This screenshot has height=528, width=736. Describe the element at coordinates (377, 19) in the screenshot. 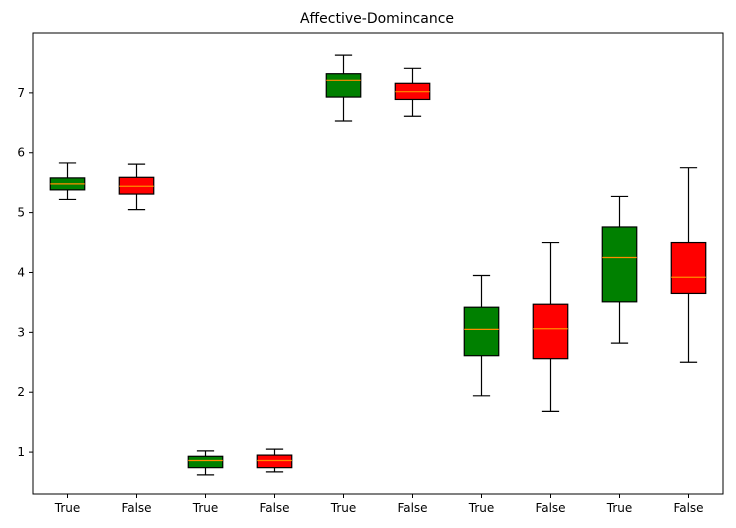

I see `chart-title: Affective-Domincance` at that location.